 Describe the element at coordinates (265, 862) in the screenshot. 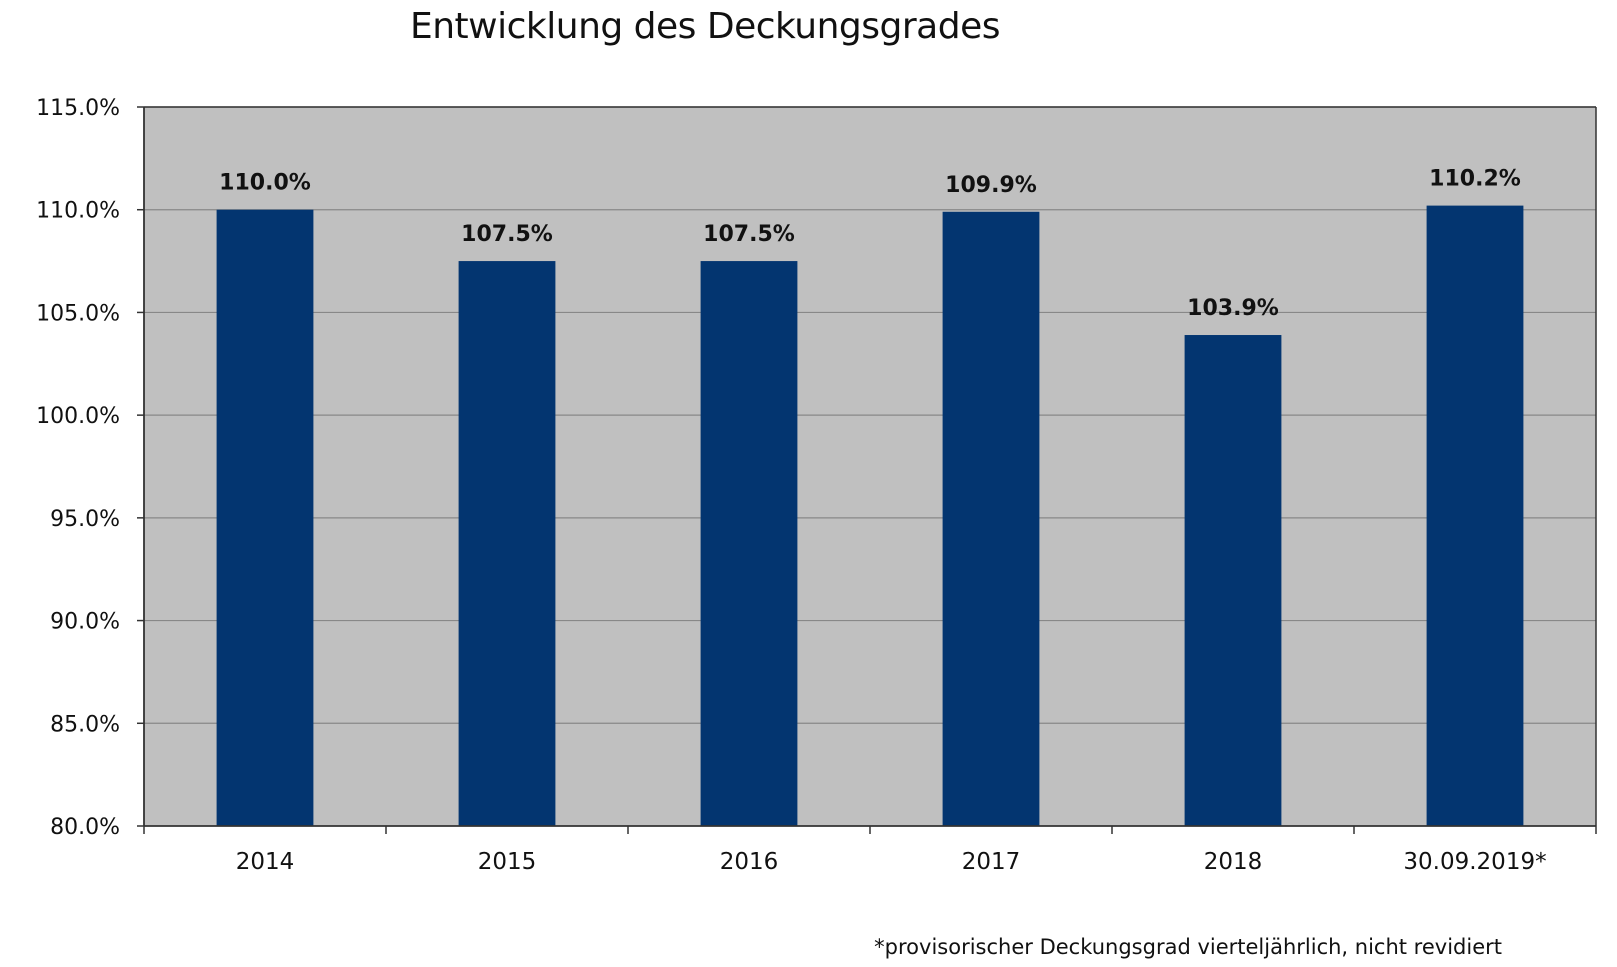

I see `x-tick-label: 2014` at that location.